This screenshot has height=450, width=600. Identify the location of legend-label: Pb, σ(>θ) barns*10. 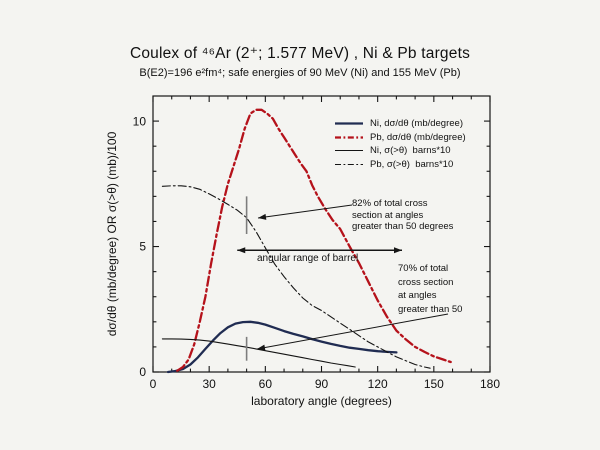
(412, 164).